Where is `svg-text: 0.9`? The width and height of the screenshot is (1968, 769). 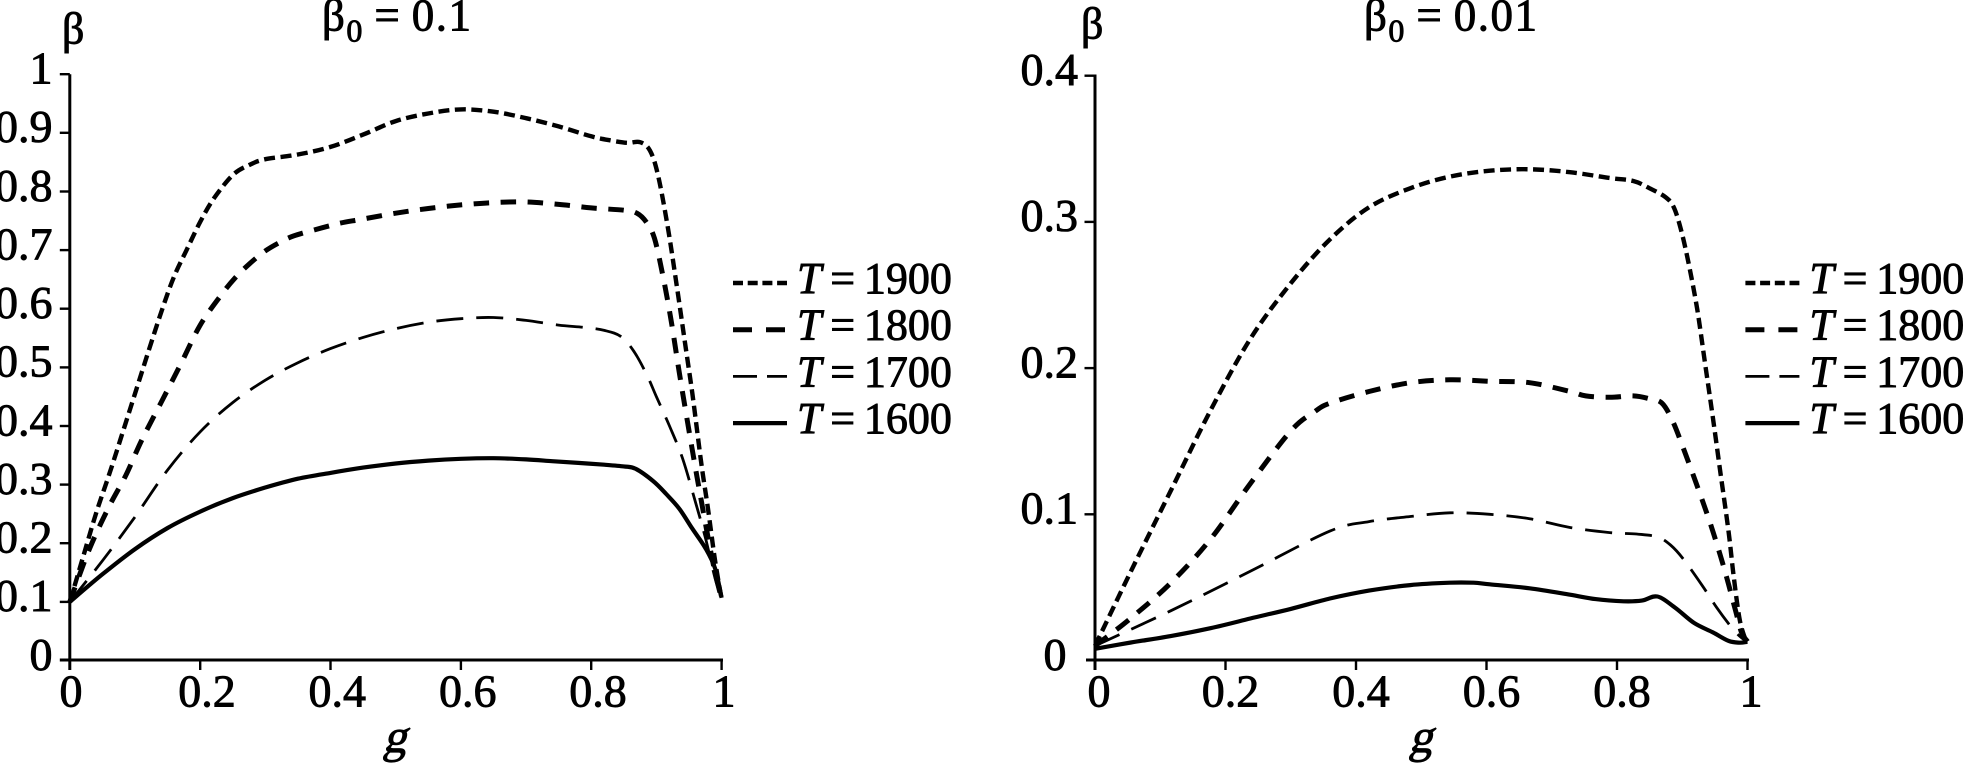
svg-text: 0.9 is located at coordinates (26, 126).